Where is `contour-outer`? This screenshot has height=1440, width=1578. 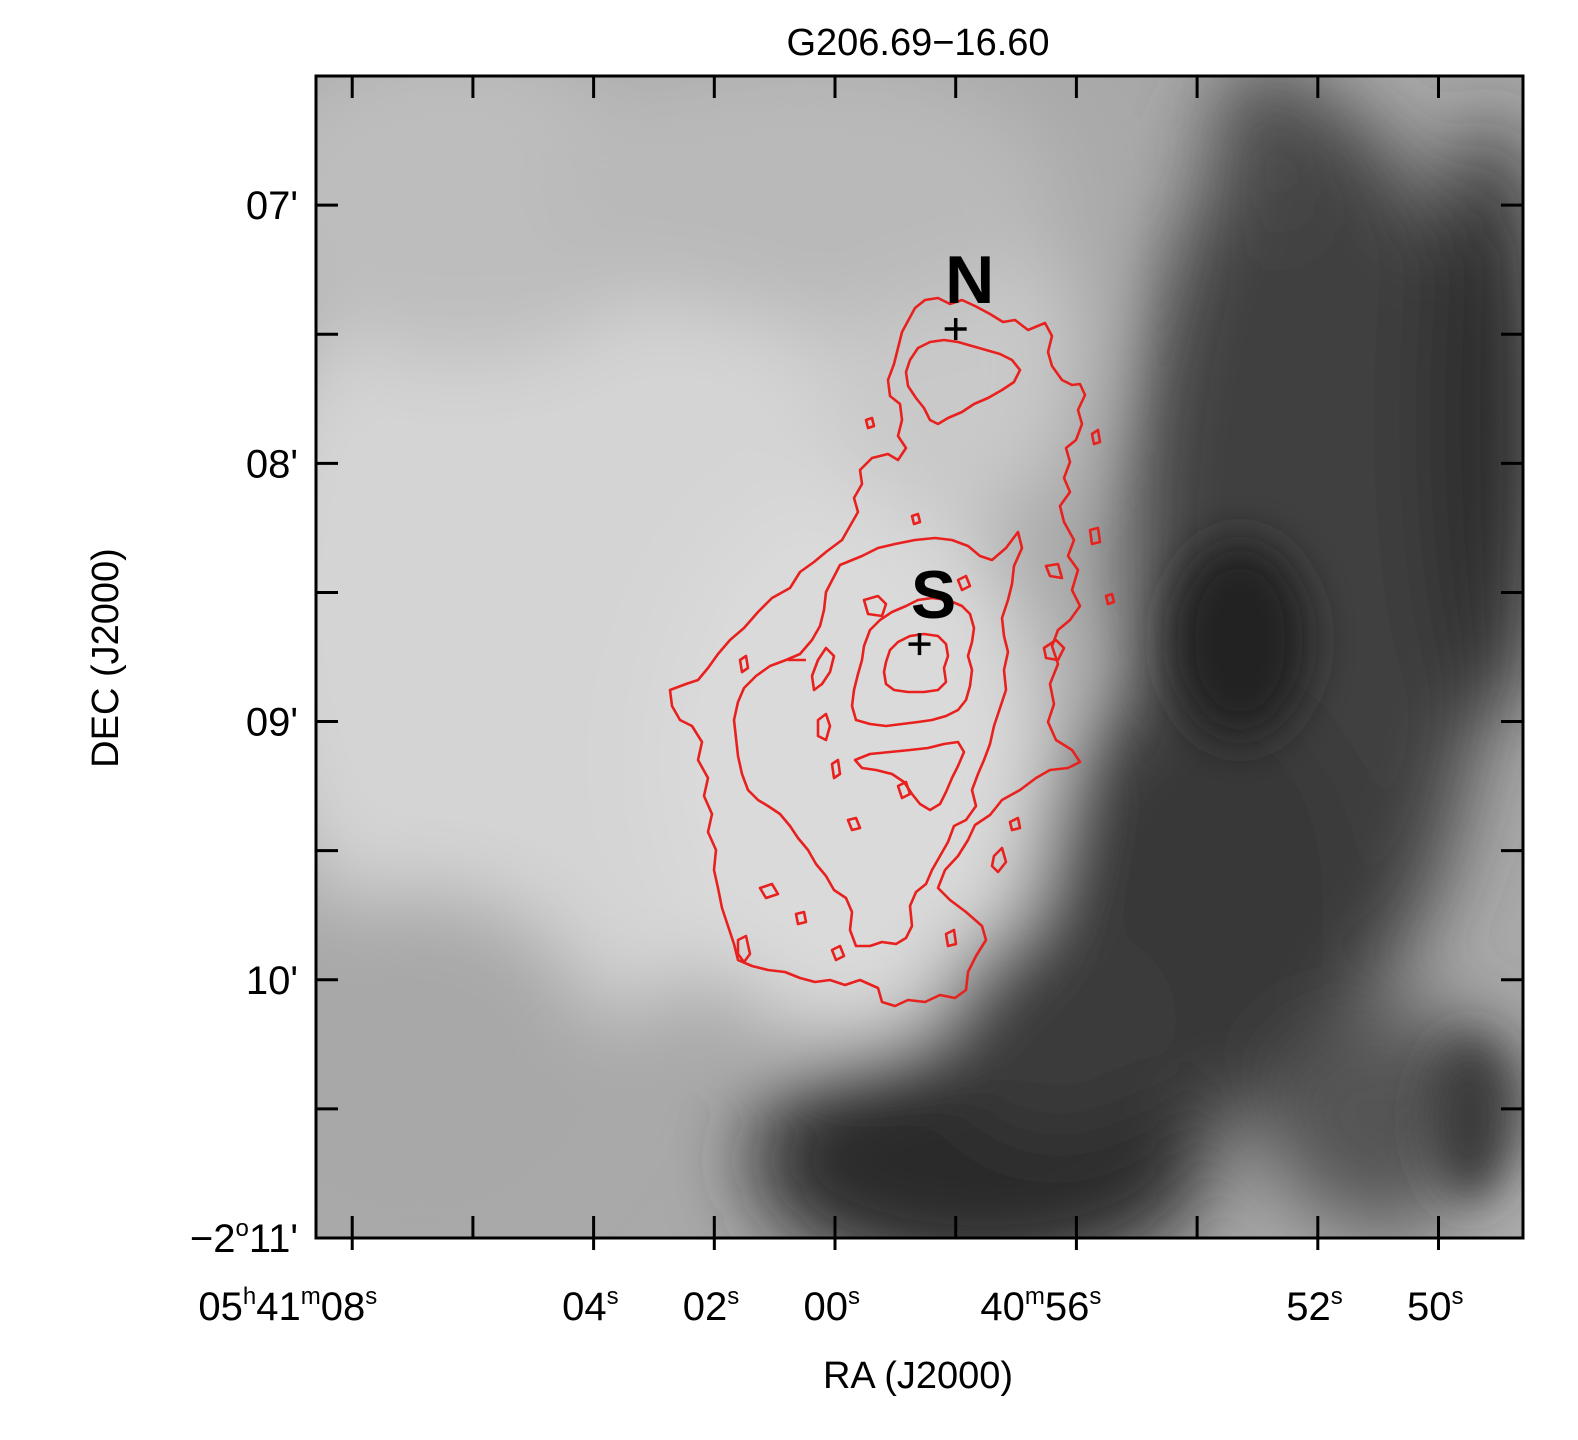
contour-outer is located at coordinates (877, 652).